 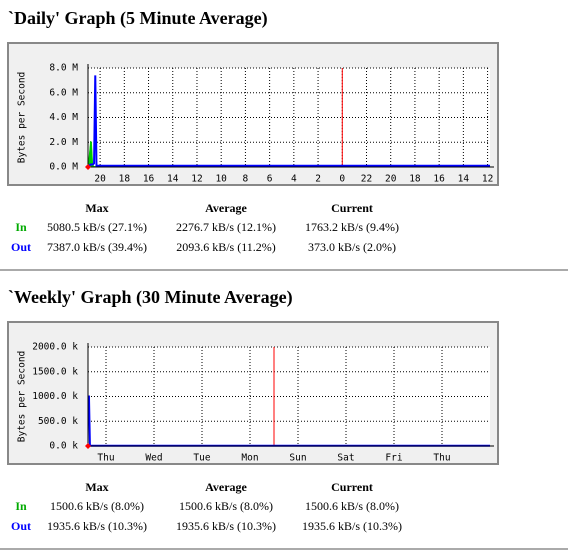 I want to click on y-tick-label: 0.0 k, so click(x=63, y=446).